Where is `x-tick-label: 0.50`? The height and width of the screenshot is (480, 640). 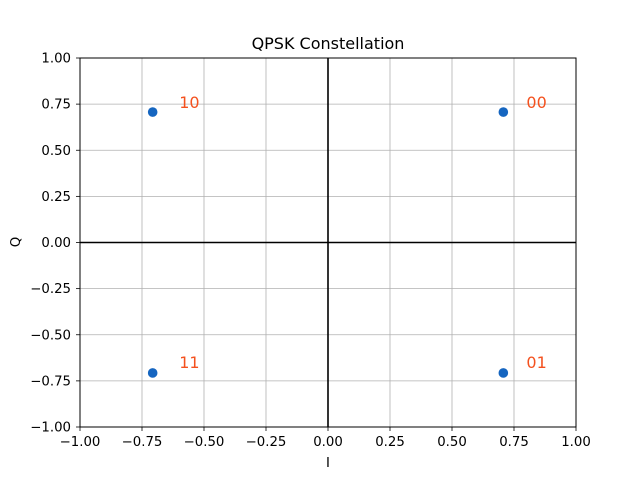
x-tick-label: 0.50 is located at coordinates (452, 442).